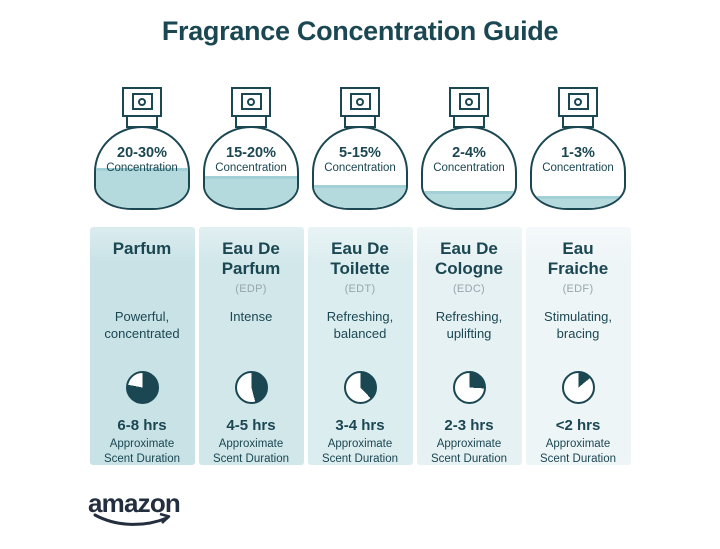  What do you see at coordinates (360, 31) in the screenshot?
I see `page-title: Fragrance Concentration Guide` at bounding box center [360, 31].